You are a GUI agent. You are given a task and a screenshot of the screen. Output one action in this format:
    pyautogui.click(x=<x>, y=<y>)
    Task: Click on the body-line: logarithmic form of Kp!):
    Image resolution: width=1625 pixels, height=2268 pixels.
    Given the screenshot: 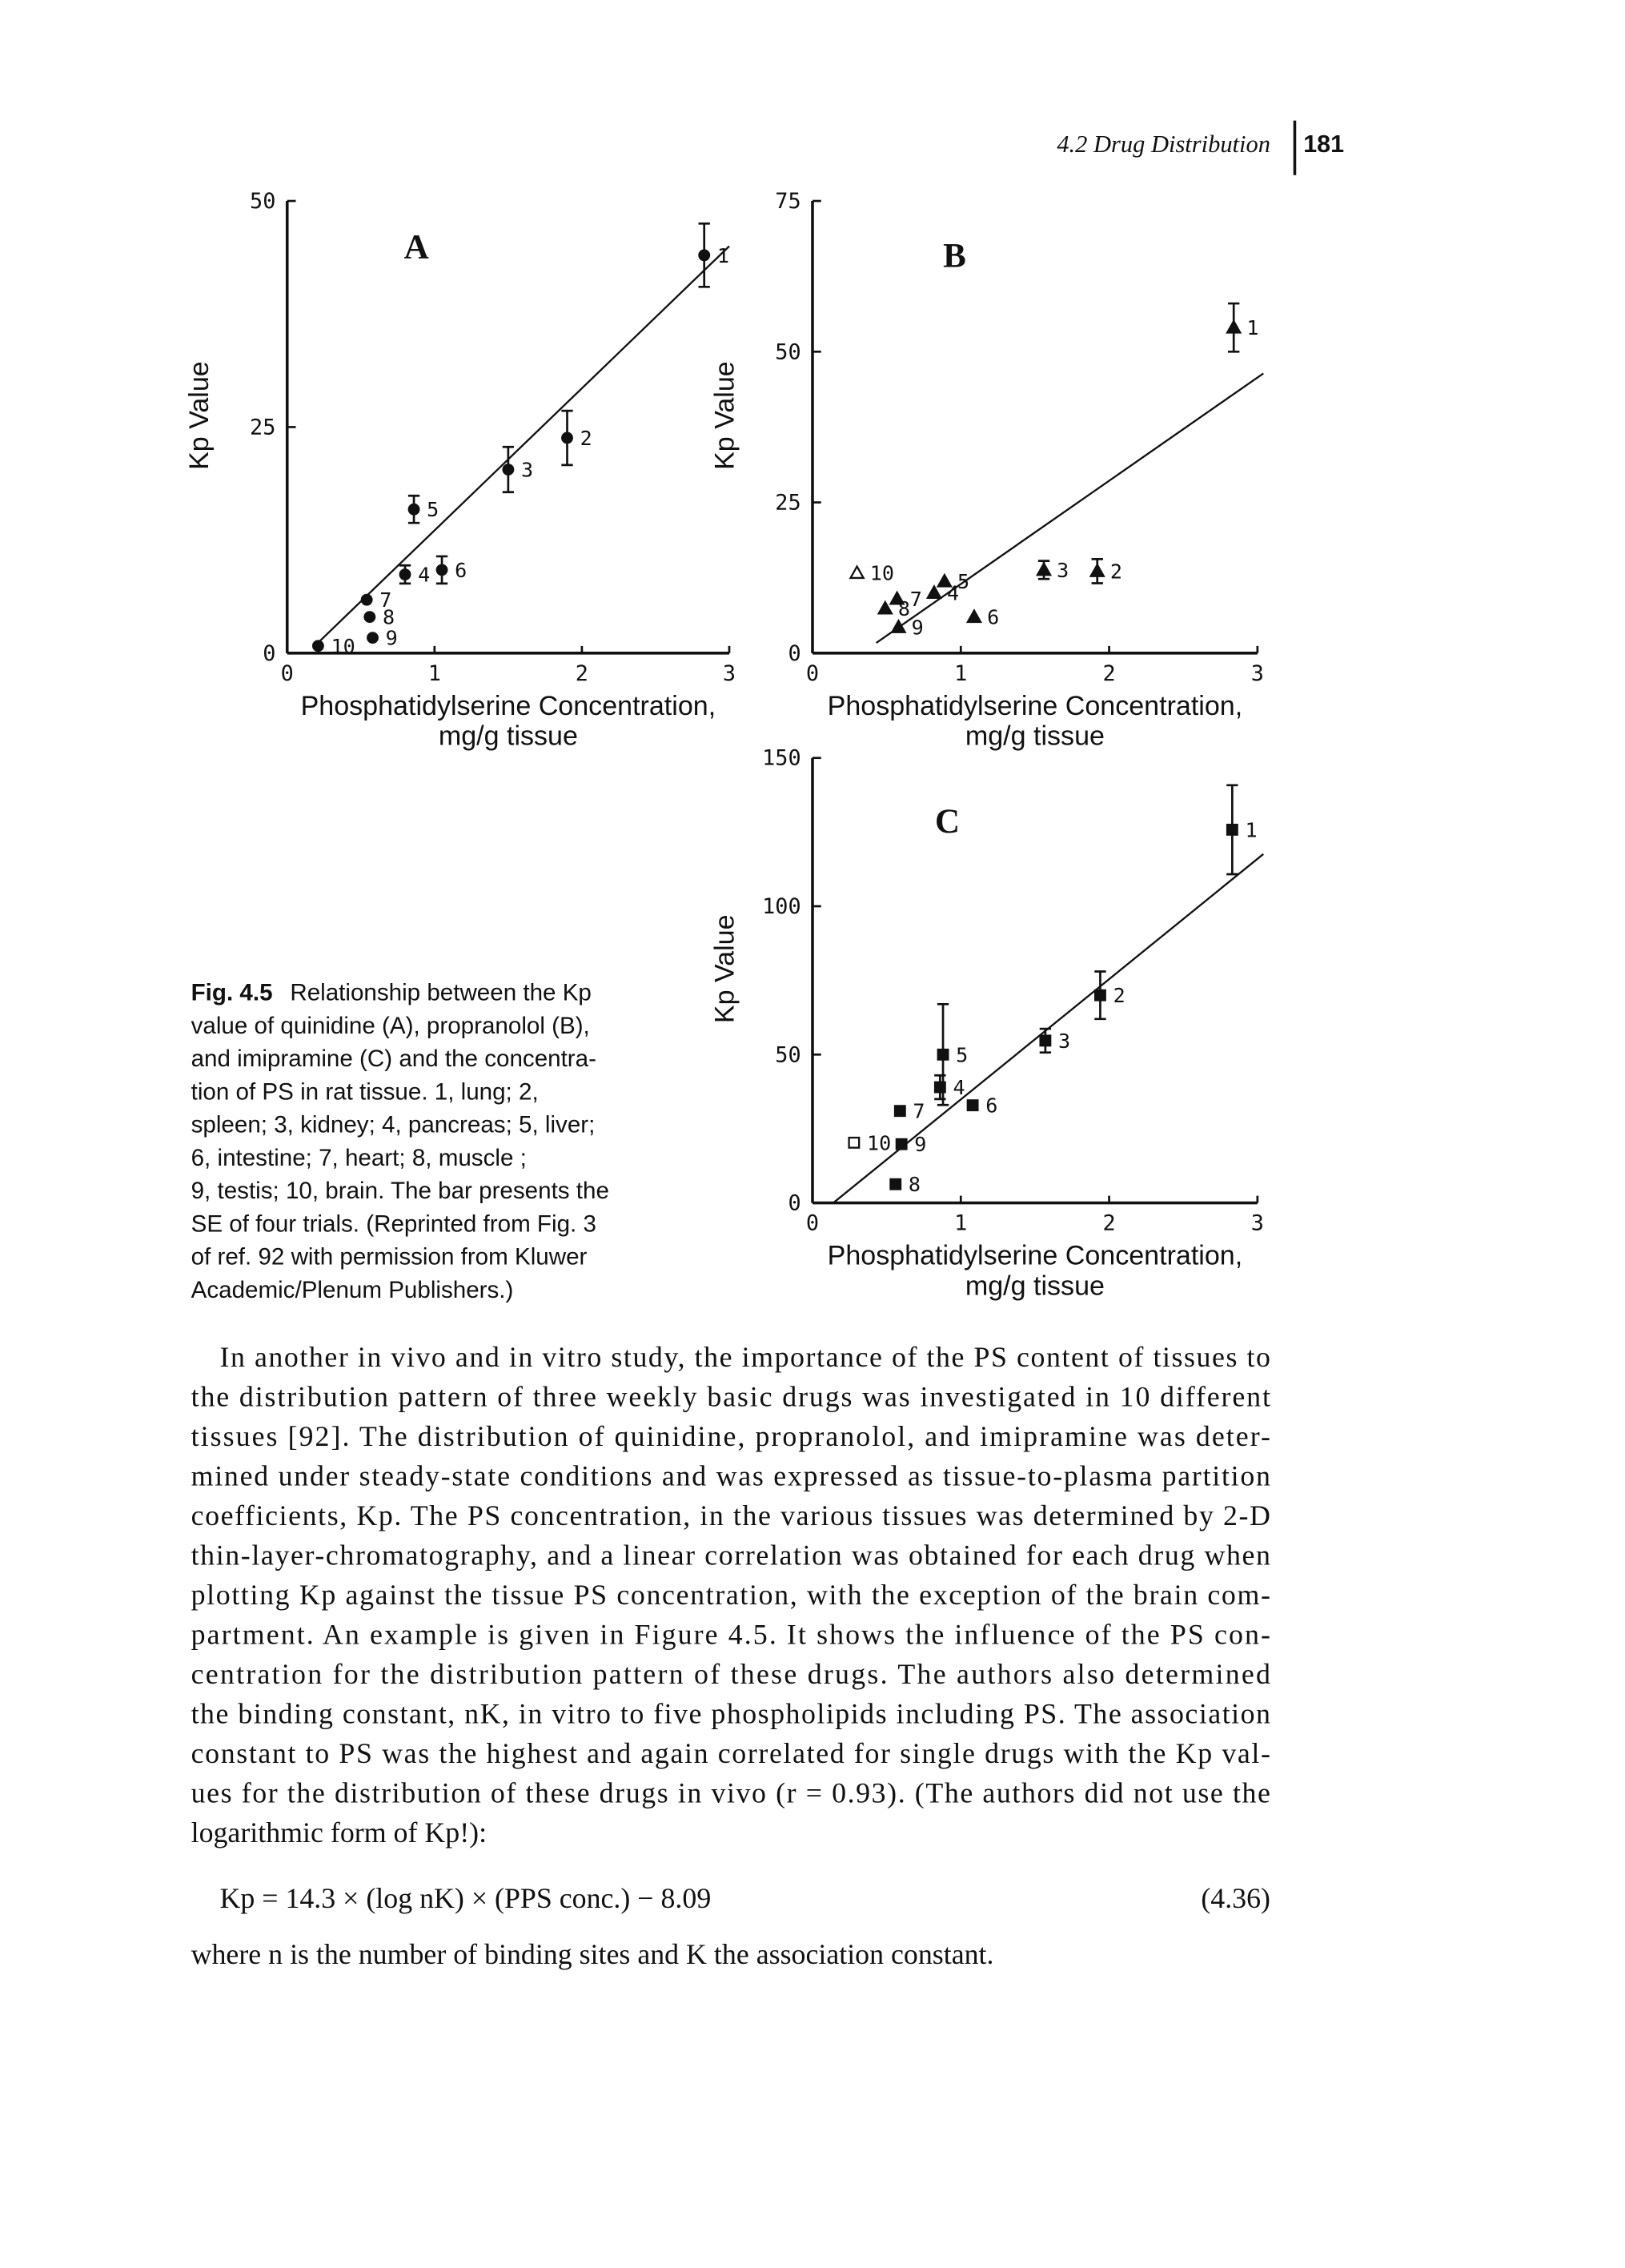 What is the action you would take?
    pyautogui.click(x=339, y=1832)
    